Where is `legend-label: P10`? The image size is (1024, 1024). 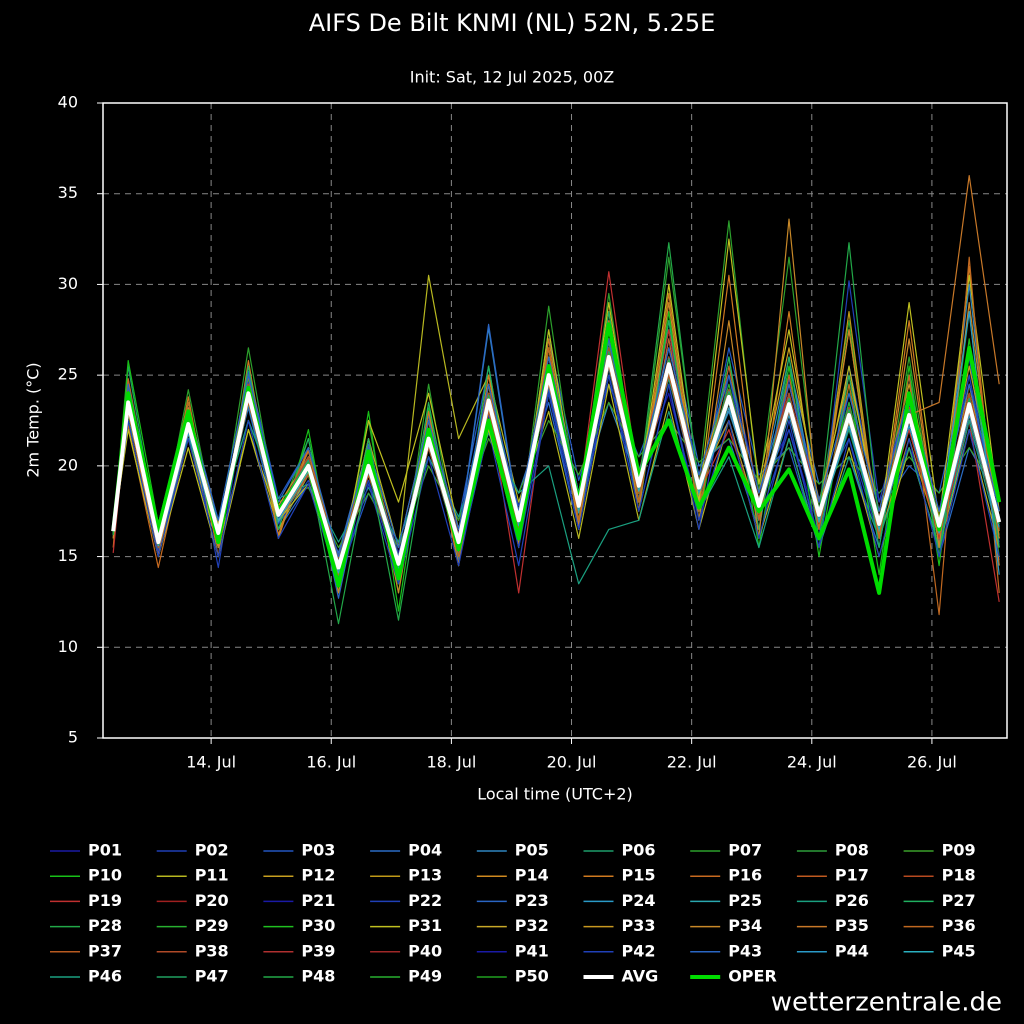 legend-label: P10 is located at coordinates (105, 875).